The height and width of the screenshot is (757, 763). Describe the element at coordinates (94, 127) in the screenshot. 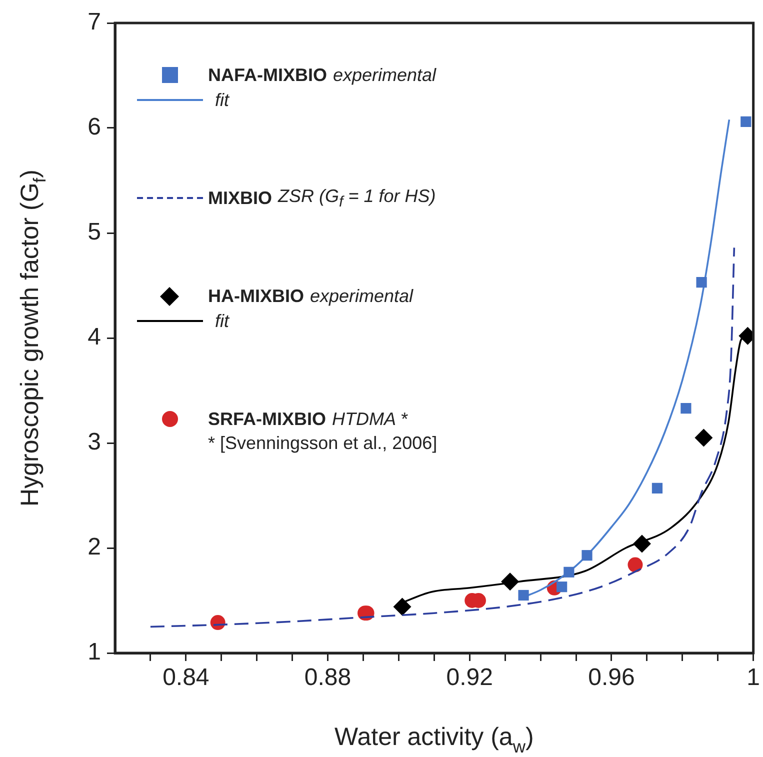

I see `y-tick-label: 6` at that location.